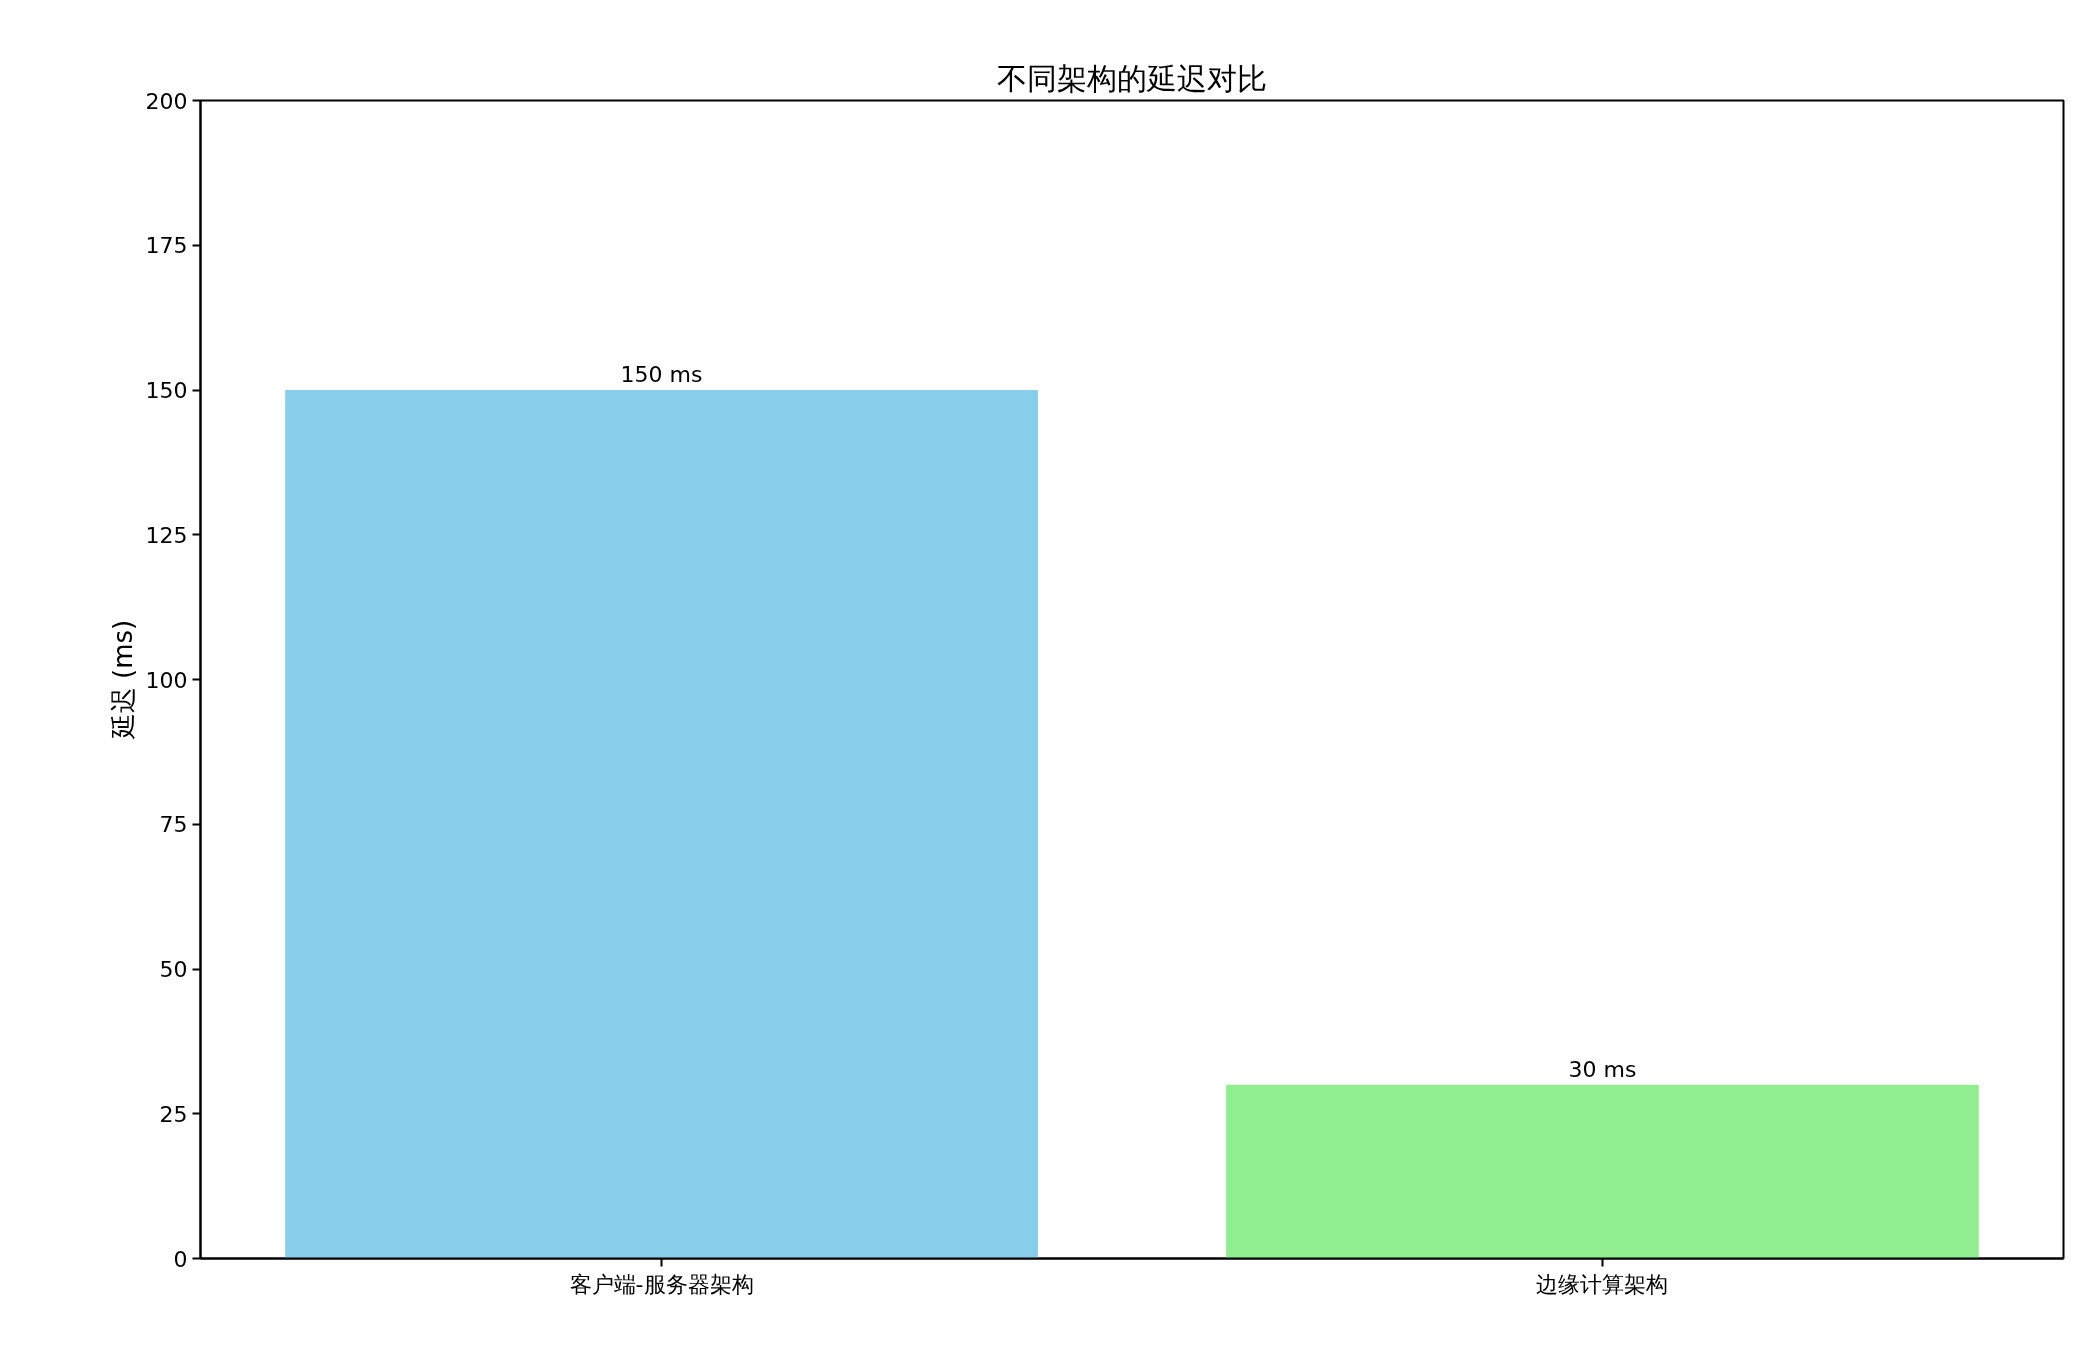  Describe the element at coordinates (166, 680) in the screenshot. I see `y-tick-label: 100` at that location.